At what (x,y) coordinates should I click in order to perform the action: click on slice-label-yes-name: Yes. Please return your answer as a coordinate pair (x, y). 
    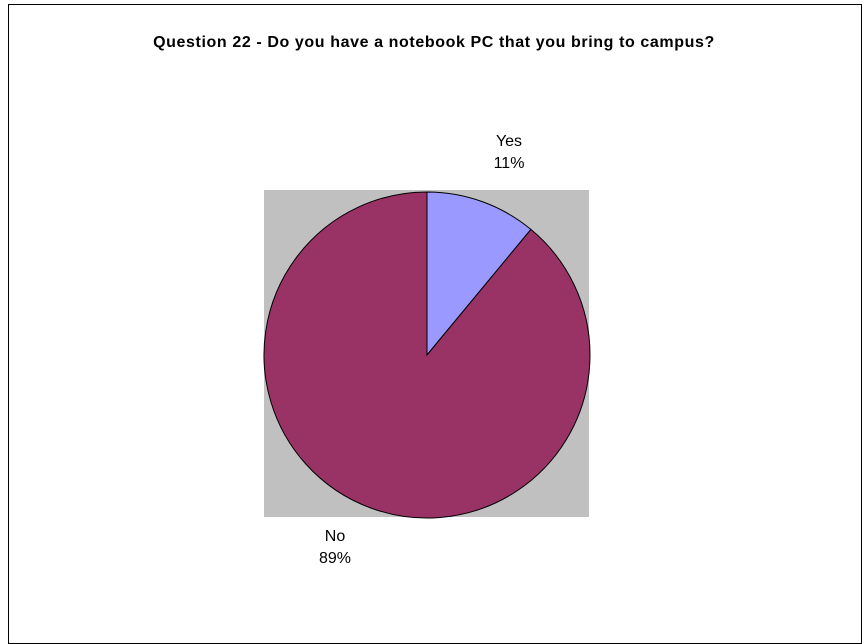
    Looking at the image, I should click on (509, 141).